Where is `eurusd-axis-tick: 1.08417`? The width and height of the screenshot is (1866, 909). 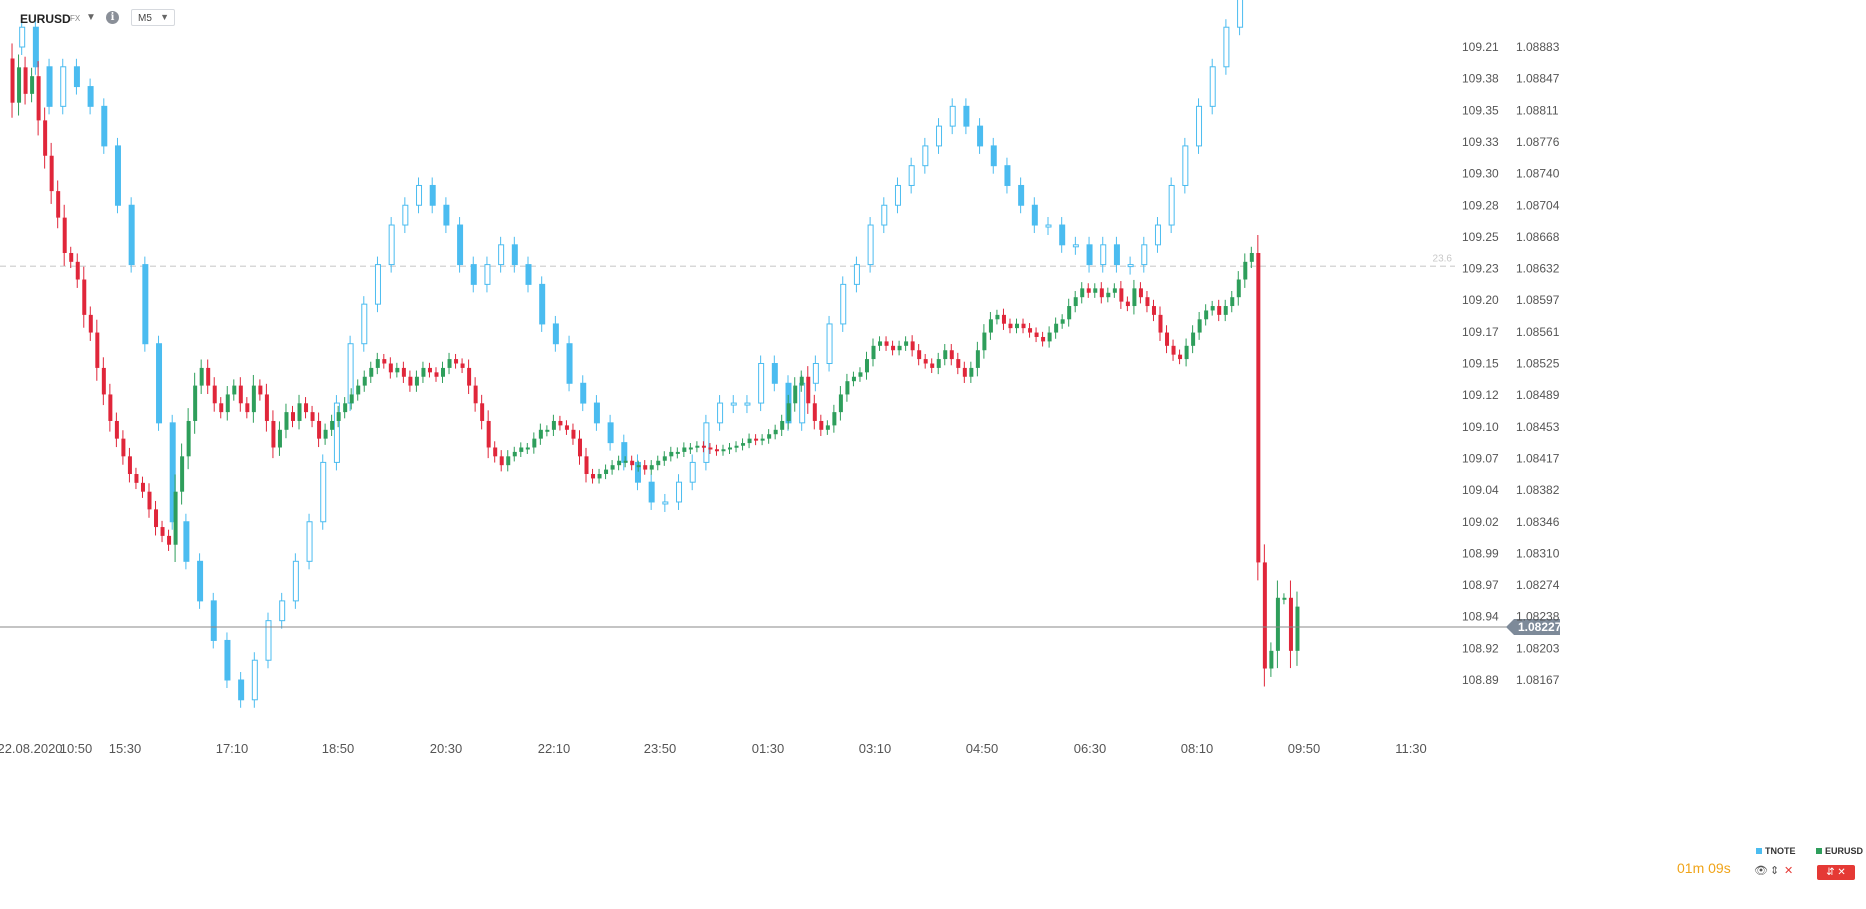
eurusd-axis-tick: 1.08417 is located at coordinates (1538, 458).